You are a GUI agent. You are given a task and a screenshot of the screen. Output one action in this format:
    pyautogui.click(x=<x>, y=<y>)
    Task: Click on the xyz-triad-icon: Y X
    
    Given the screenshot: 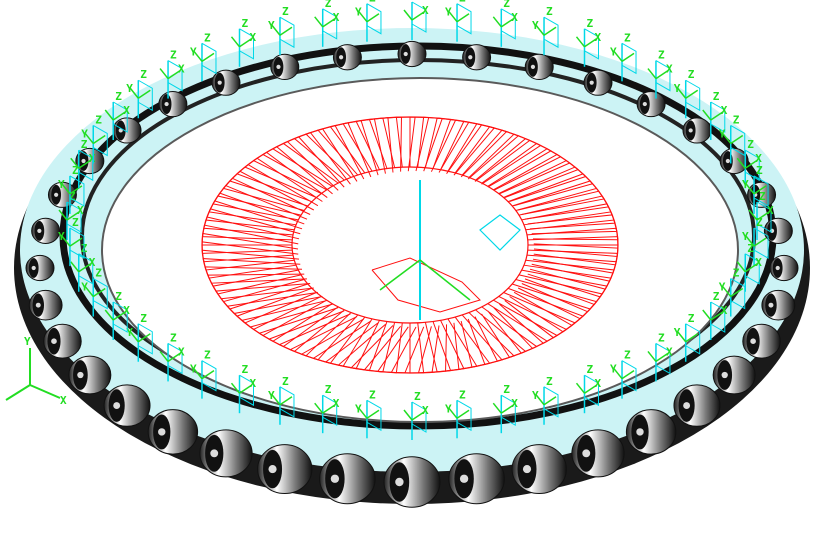 What is the action you would take?
    pyautogui.click(x=36, y=371)
    